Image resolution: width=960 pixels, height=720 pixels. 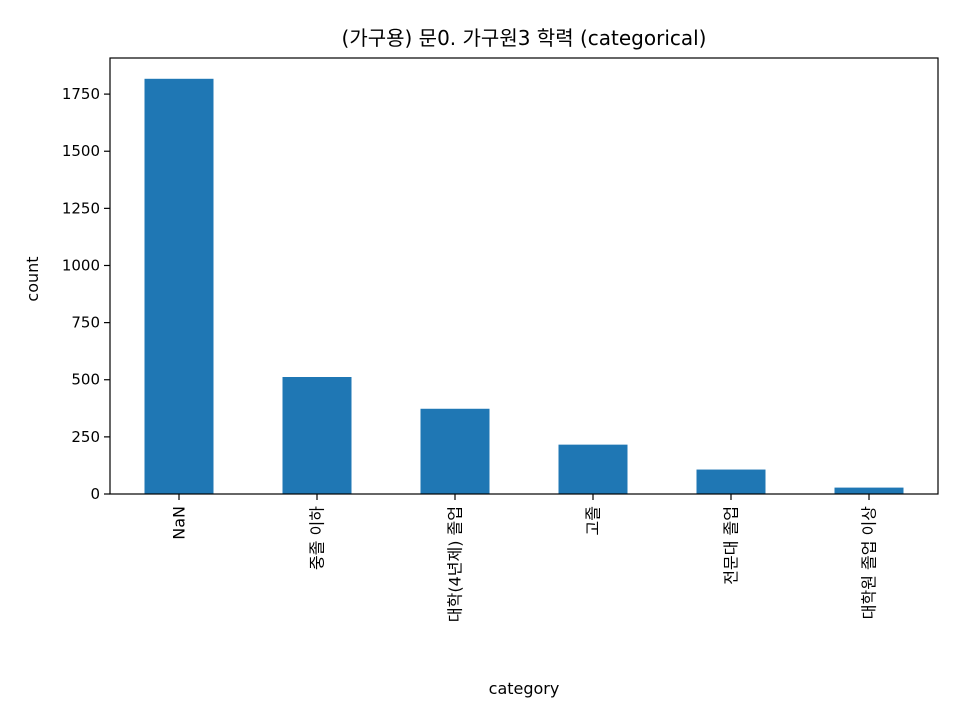 I want to click on y-axis-ticks: 0 250 500 750 1000 1250 1500 1750, so click(x=86, y=294).